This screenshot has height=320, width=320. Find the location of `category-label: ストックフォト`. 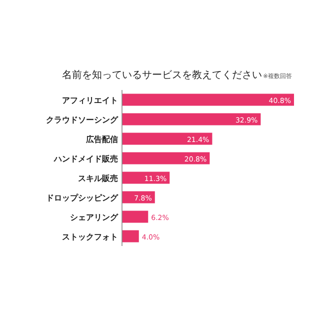

category-label: ストックフォト is located at coordinates (90, 237).